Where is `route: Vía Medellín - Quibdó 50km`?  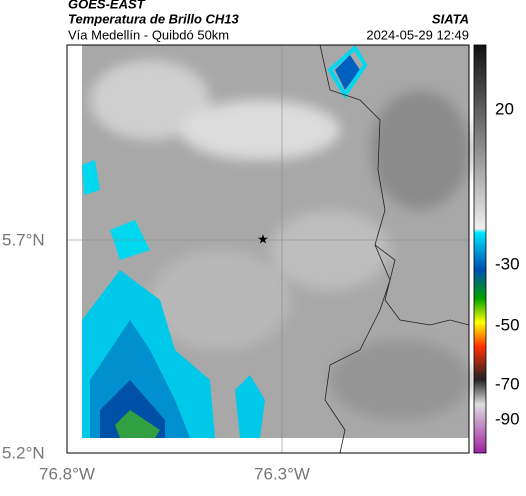 route: Vía Medellín - Quibdó 50km is located at coordinates (148, 34).